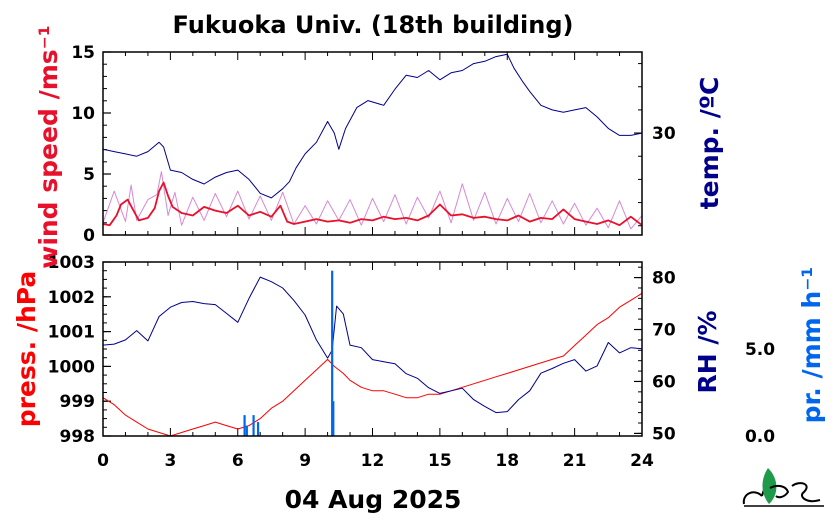  Describe the element at coordinates (83, 114) in the screenshot. I see `y-tick-label: 10` at that location.